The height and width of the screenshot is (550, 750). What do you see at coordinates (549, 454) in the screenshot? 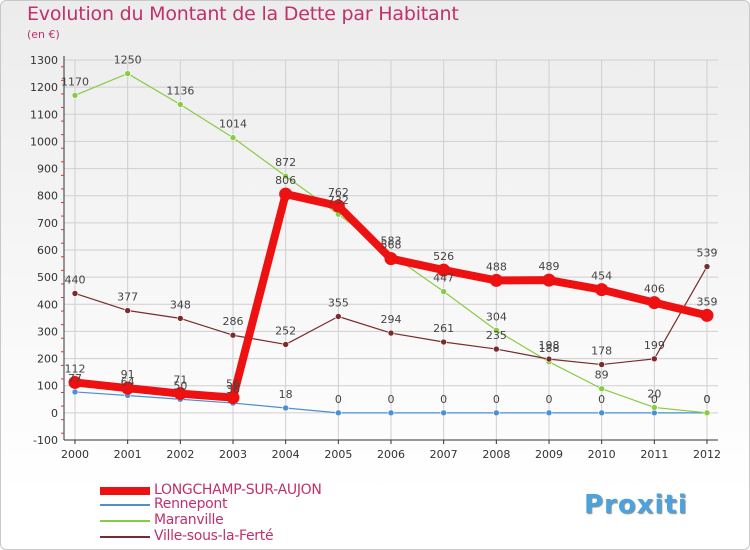
I see `x-tick-label: 2009` at bounding box center [549, 454].